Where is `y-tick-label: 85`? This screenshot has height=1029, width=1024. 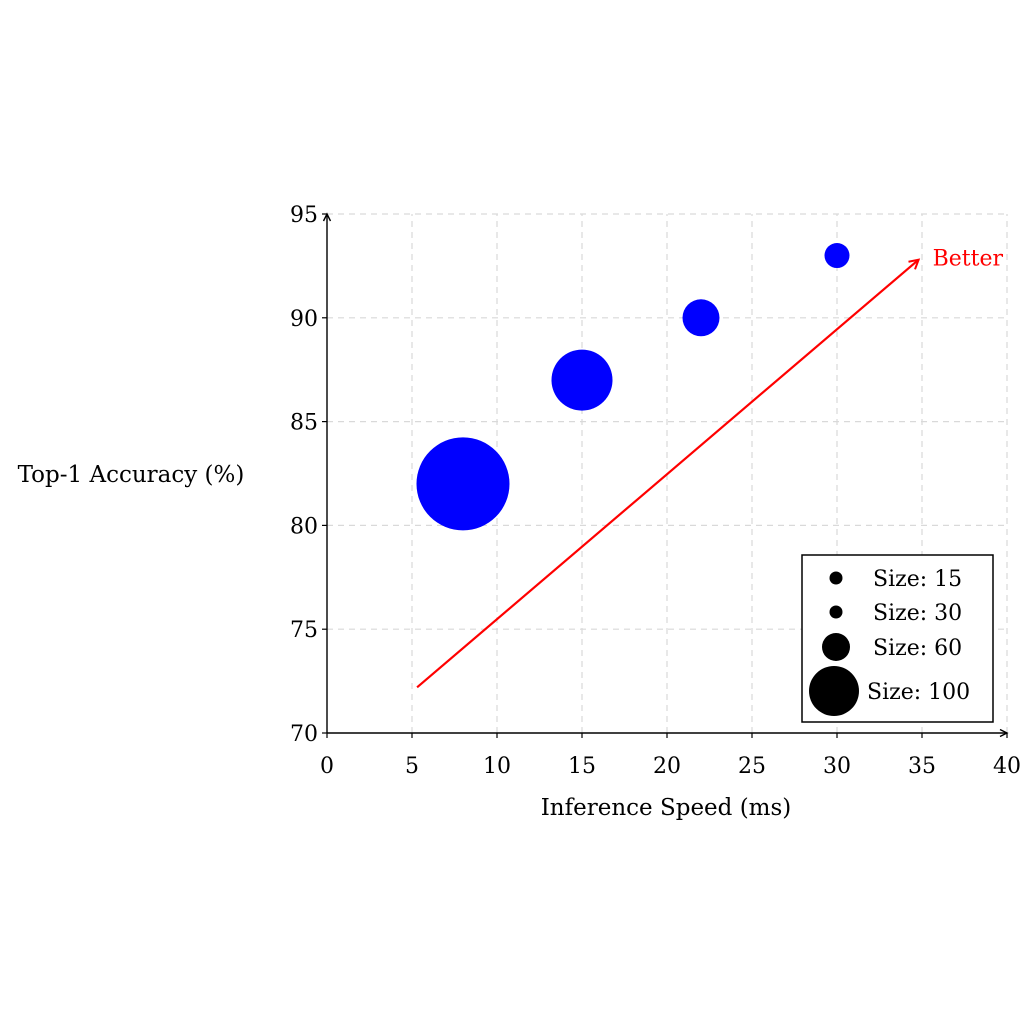 y-tick-label: 85 is located at coordinates (304, 423).